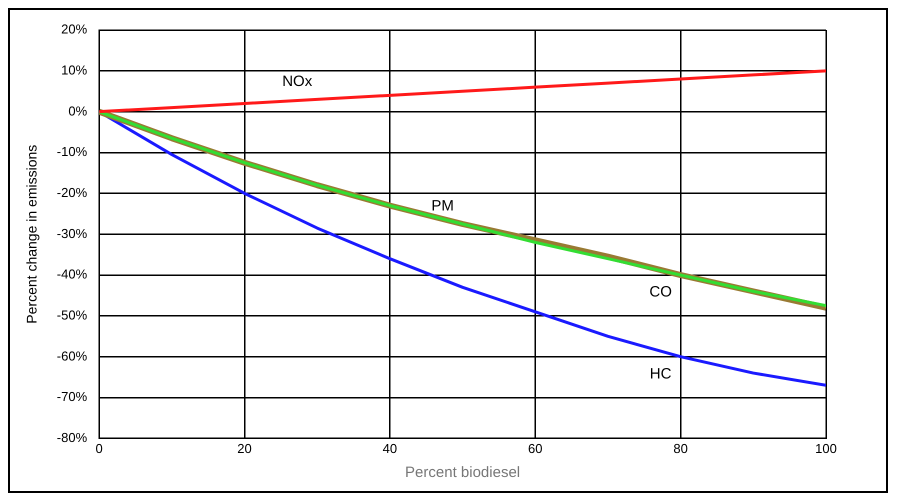 The image size is (898, 503). What do you see at coordinates (72, 192) in the screenshot?
I see `y-tick-label: -20%` at bounding box center [72, 192].